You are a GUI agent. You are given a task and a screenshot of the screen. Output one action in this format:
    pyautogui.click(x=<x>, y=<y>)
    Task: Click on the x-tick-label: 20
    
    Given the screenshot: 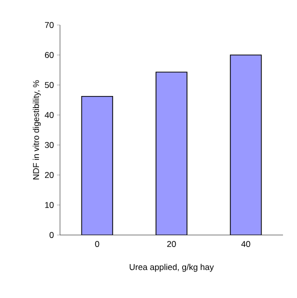 What is the action you would take?
    pyautogui.click(x=171, y=244)
    